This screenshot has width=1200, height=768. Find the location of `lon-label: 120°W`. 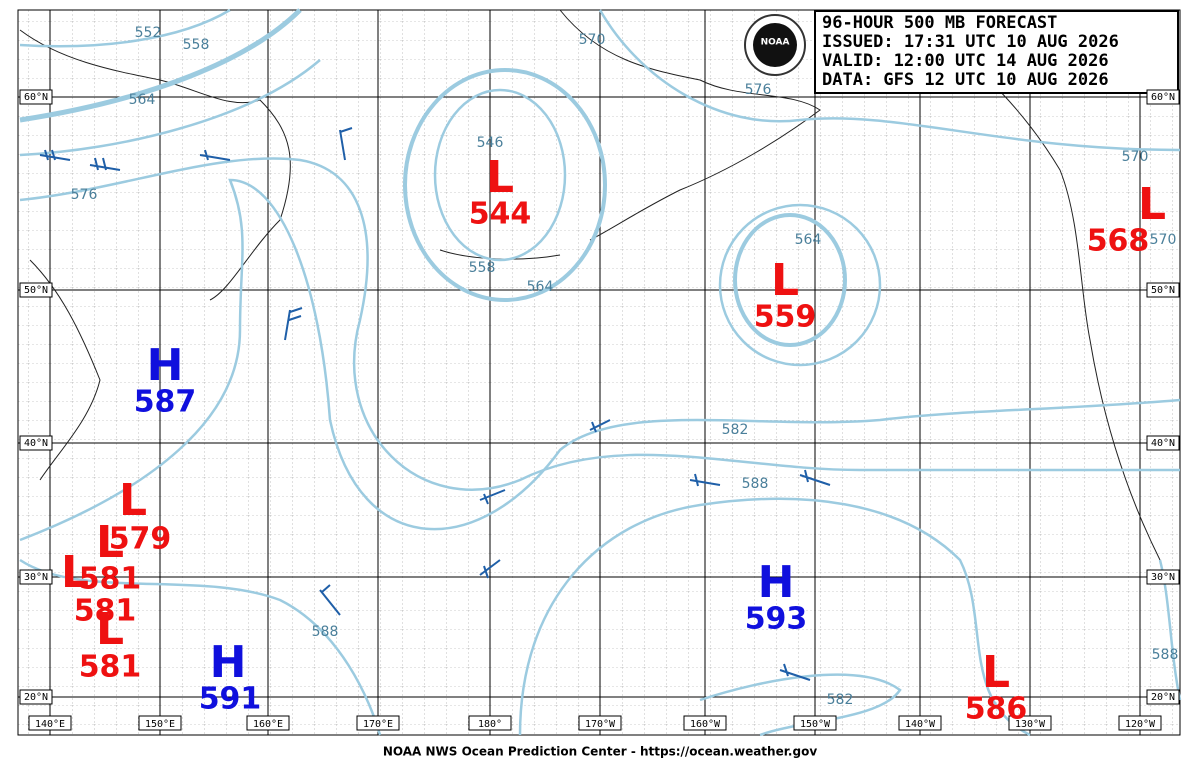

lon-label: 120°W is located at coordinates (1140, 724).